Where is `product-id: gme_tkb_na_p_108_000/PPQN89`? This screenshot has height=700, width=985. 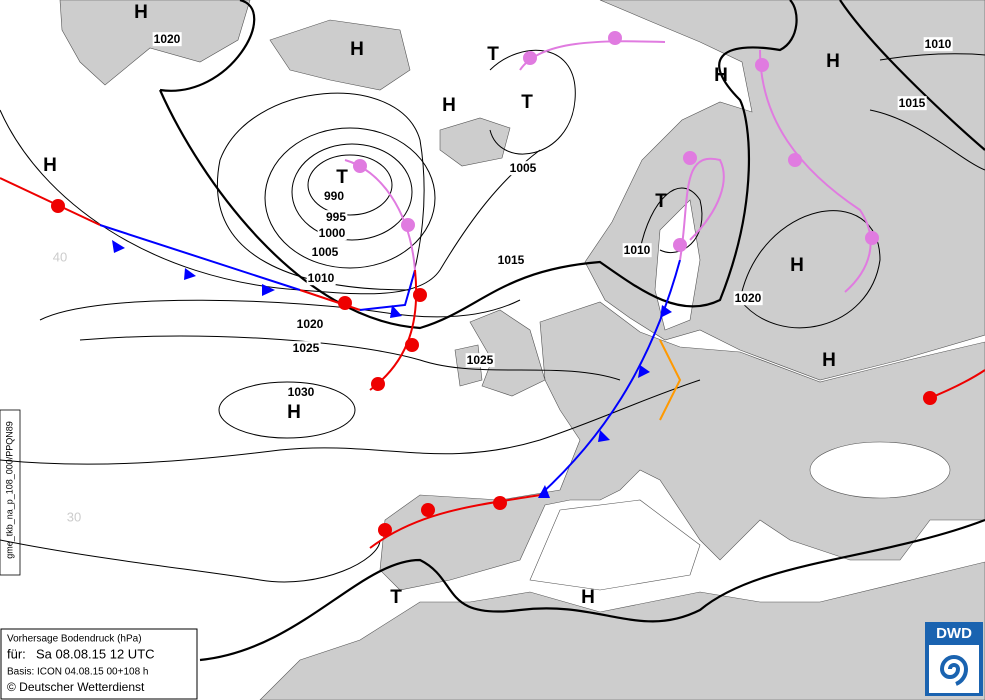
product-id: gme_tkb_na_p_108_000/PPQN89 is located at coordinates (9, 490).